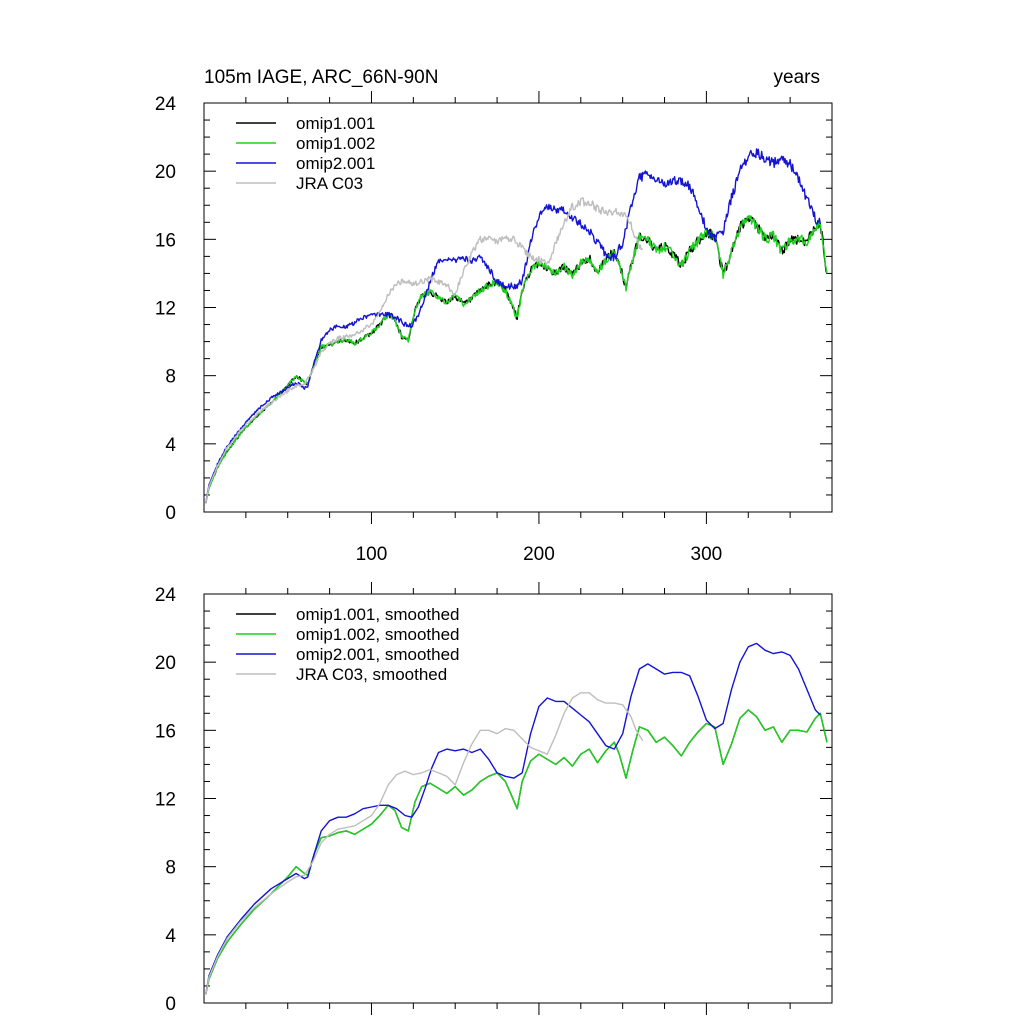  What do you see at coordinates (335, 143) in the screenshot?
I see `legend-label: omip1.002` at bounding box center [335, 143].